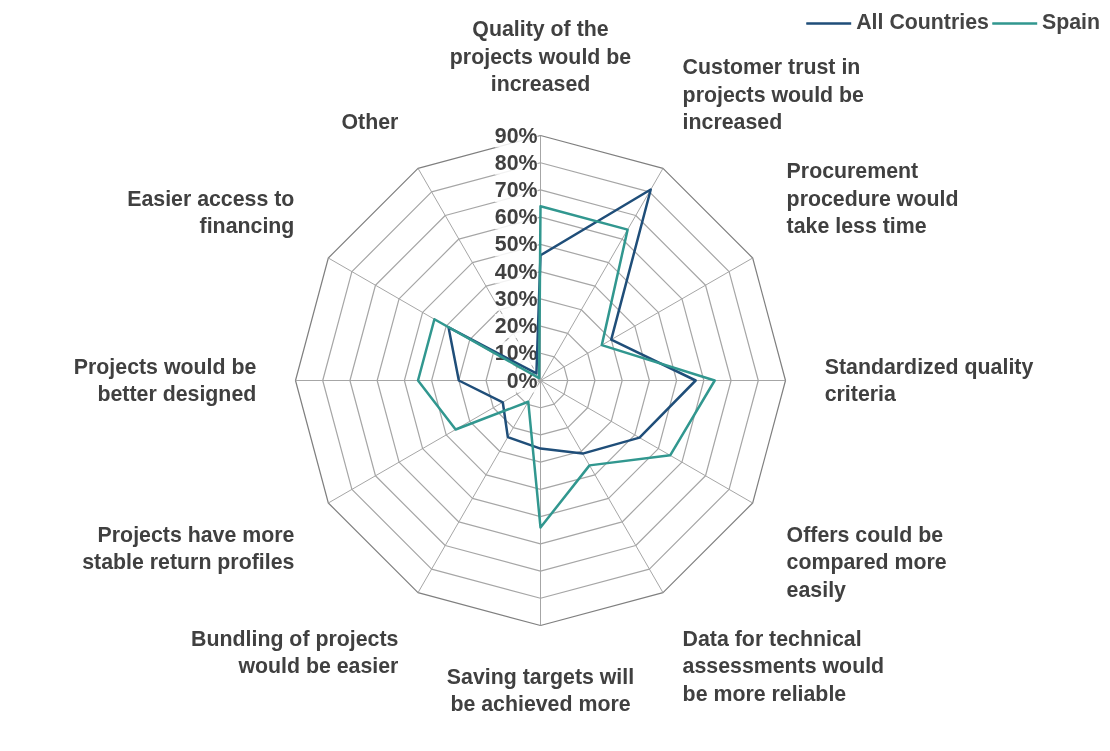 The image size is (1110, 751). What do you see at coordinates (516, 217) in the screenshot?
I see `y-tick-label: 60%` at bounding box center [516, 217].